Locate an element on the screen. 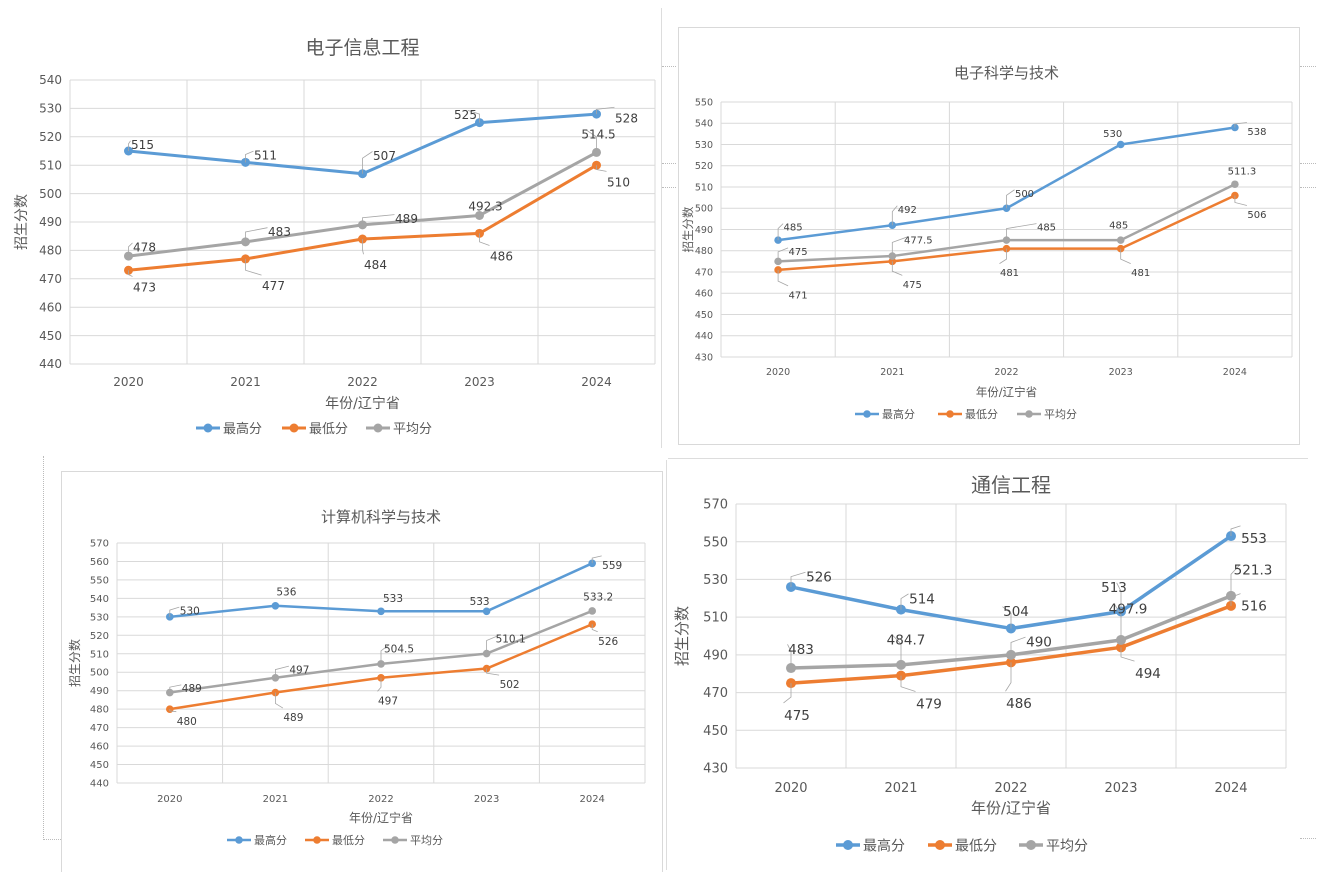 This screenshot has width=1318, height=878. y-tick-label: 560 is located at coordinates (99, 562).